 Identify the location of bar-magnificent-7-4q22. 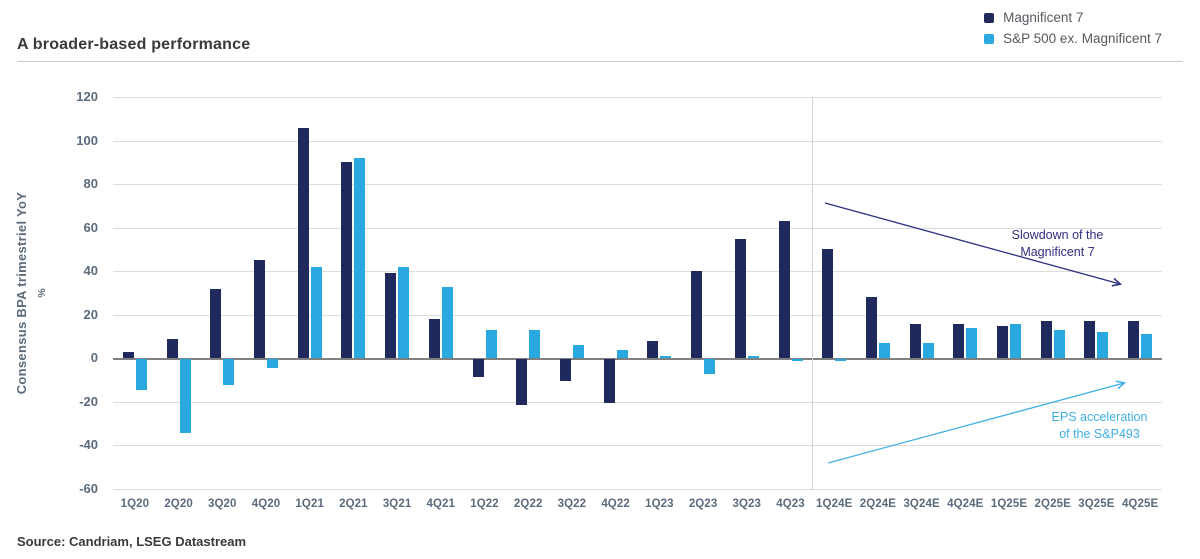
(609, 381).